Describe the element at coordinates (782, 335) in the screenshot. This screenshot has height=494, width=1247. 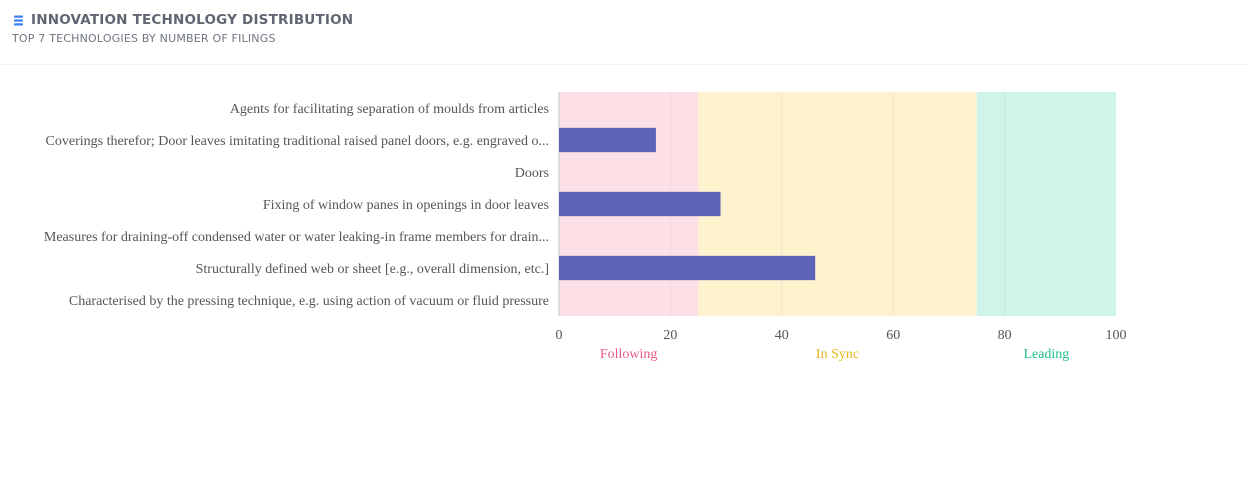
I see `x-tick-label-2: 40` at that location.